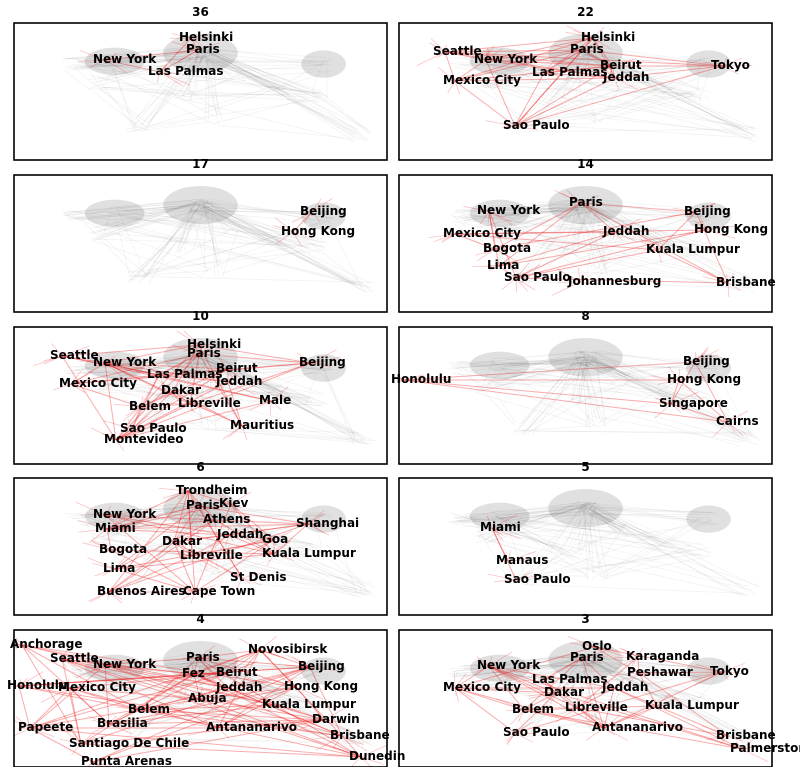  Describe the element at coordinates (765, 748) in the screenshot. I see `city-label: Palmerston` at that location.